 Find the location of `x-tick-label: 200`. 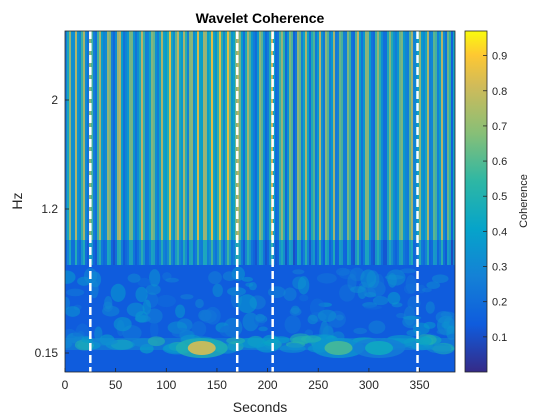

x-tick-label: 200 is located at coordinates (268, 385).